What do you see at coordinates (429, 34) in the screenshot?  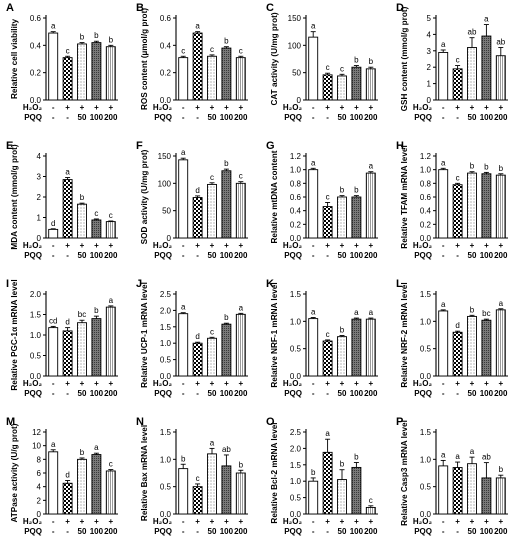 I see `y-tick-label: 4` at bounding box center [429, 34].